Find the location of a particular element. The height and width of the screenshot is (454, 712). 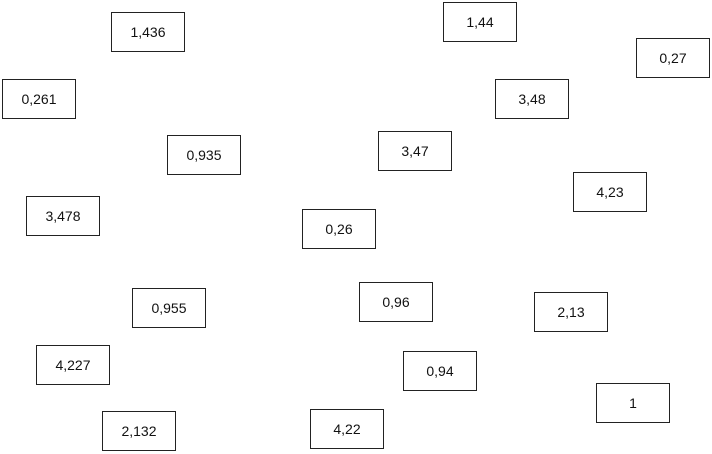

number-box: 1 is located at coordinates (633, 403).